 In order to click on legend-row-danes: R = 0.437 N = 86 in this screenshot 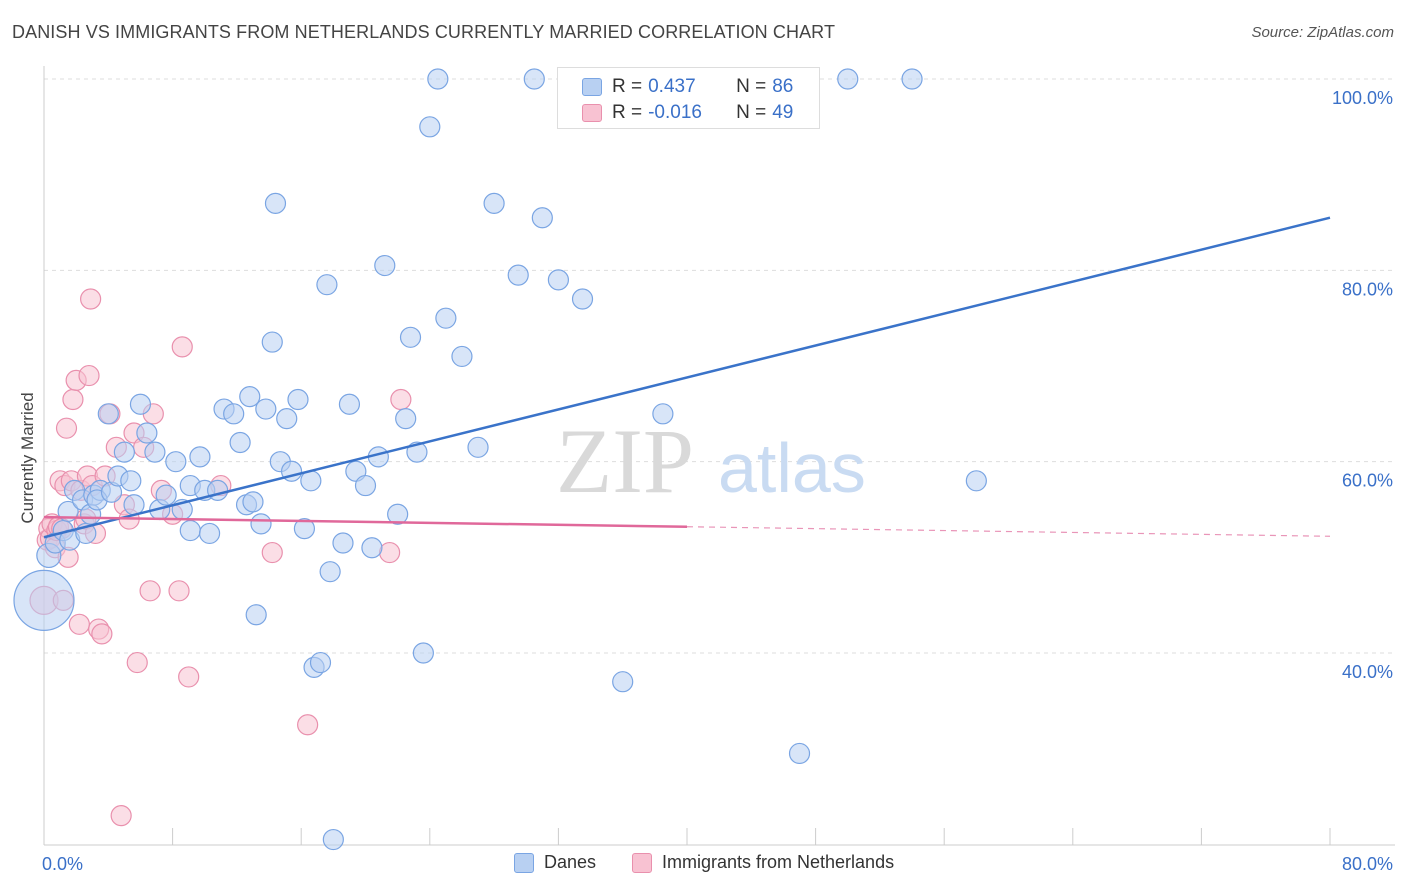, I will do `click(687, 87)`.